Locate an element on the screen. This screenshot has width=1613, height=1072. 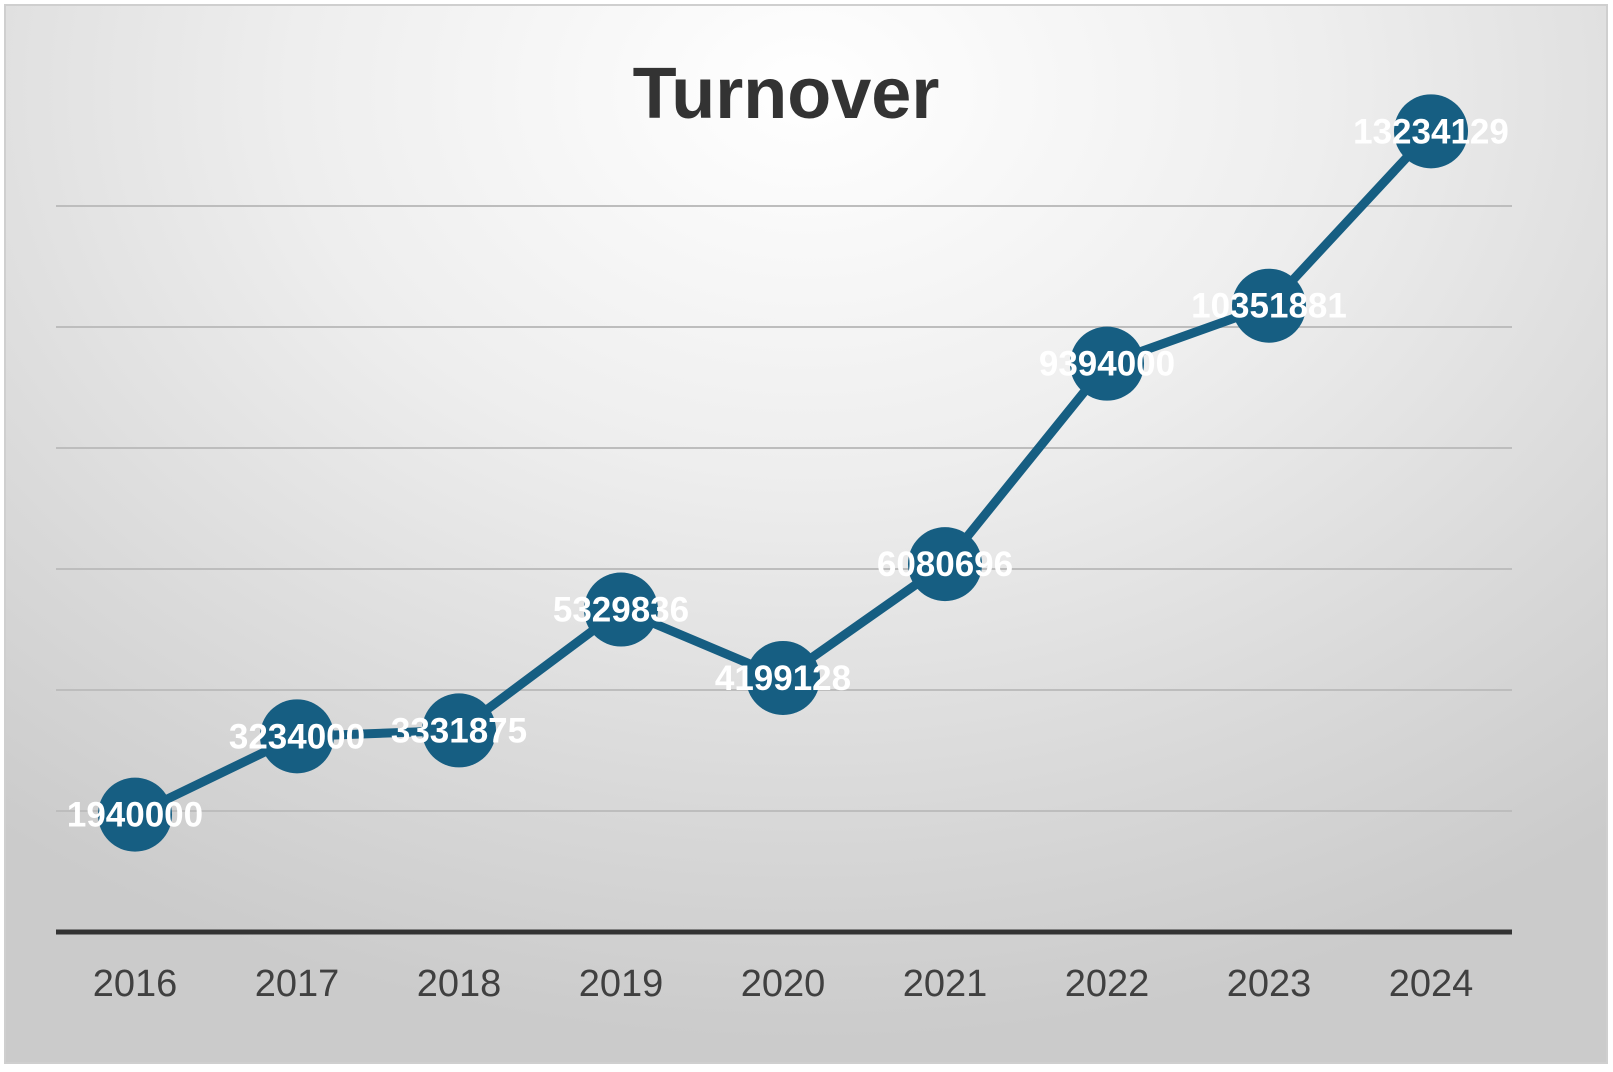
x-tick-label: 2020 is located at coordinates (783, 984).